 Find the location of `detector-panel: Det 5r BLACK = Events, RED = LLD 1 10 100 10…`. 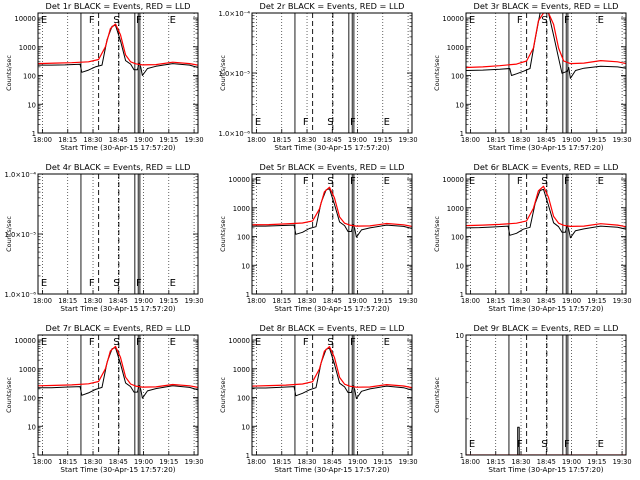

detector-panel: Det 5r BLACK = Events, RED = LLD 1 10 100 10… is located at coordinates (318, 237).